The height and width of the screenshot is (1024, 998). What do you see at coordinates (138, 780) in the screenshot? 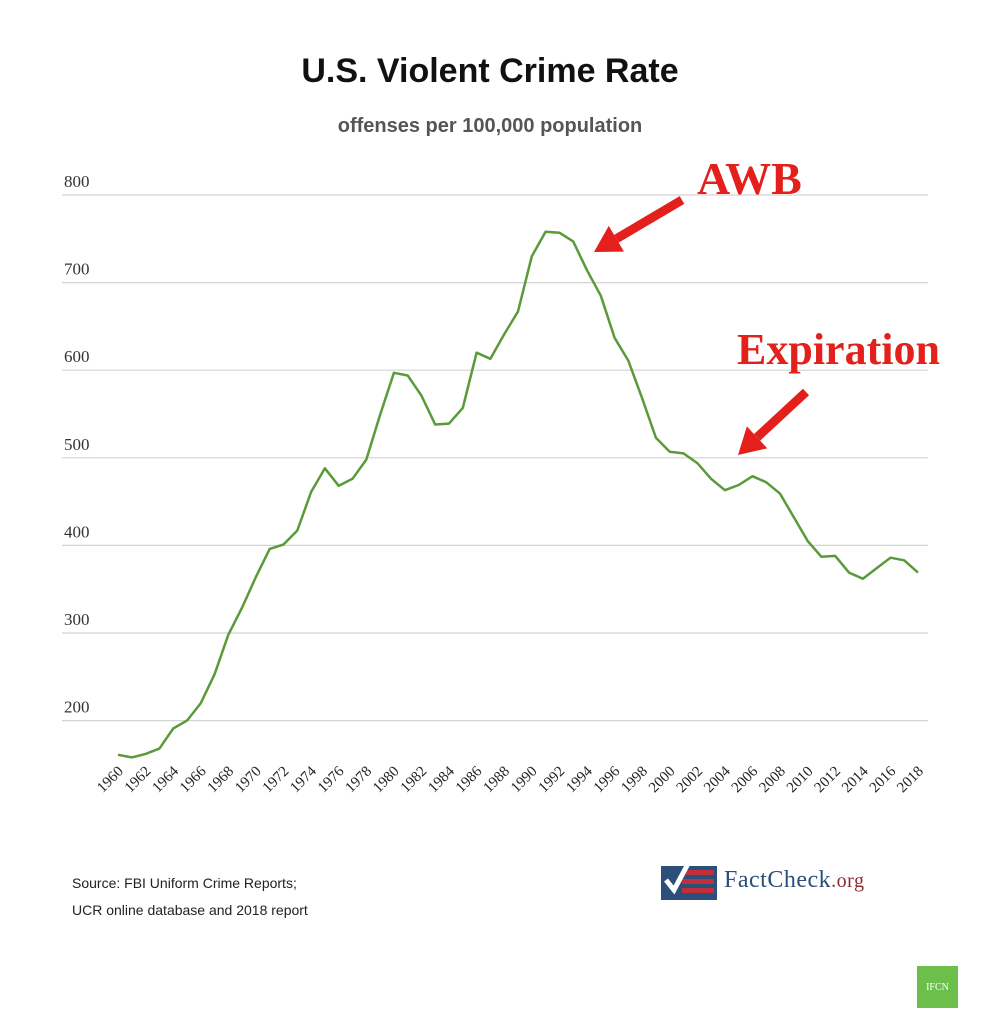
I see `x-tick-label: 1962` at bounding box center [138, 780].